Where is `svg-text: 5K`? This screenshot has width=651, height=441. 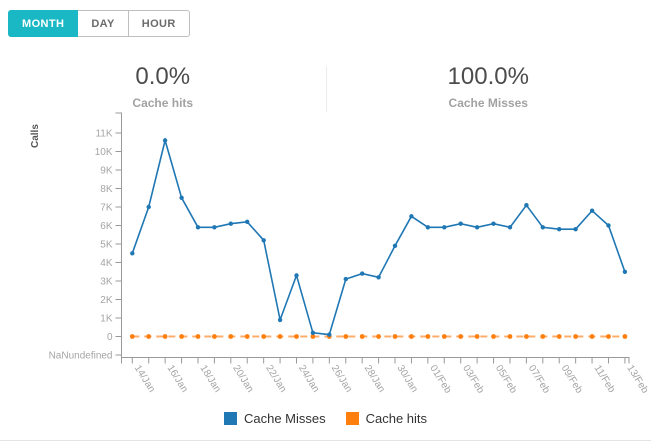
svg-text: 5K is located at coordinates (106, 245).